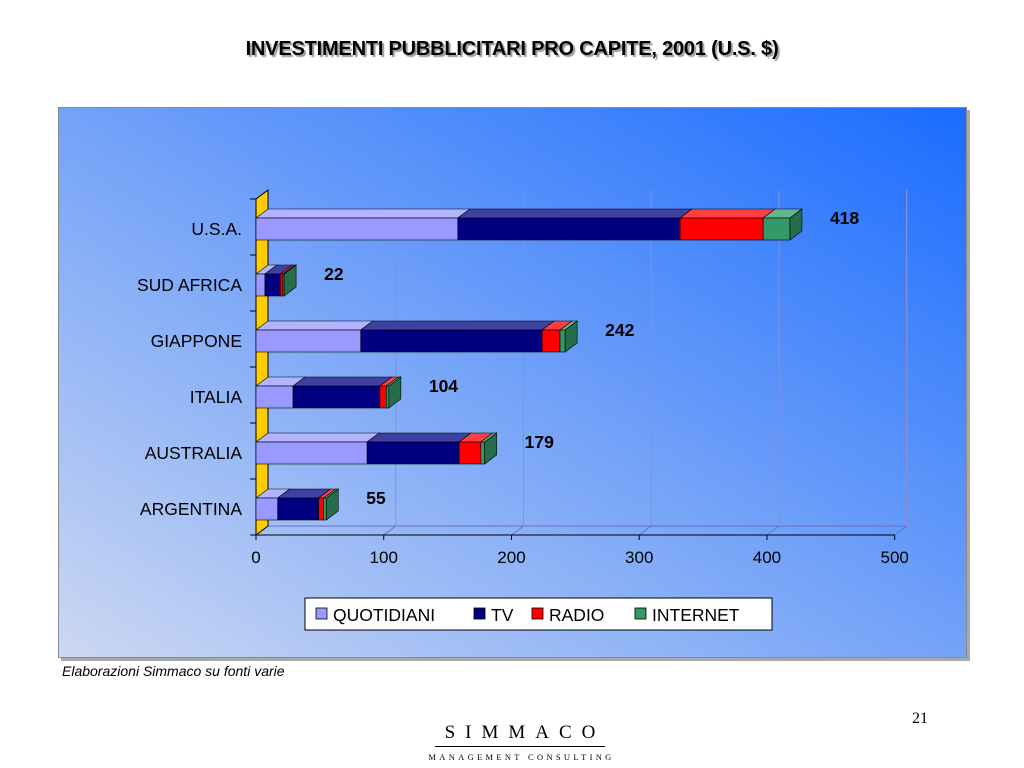  Describe the element at coordinates (443, 386) in the screenshot. I see `data-label: 104` at that location.